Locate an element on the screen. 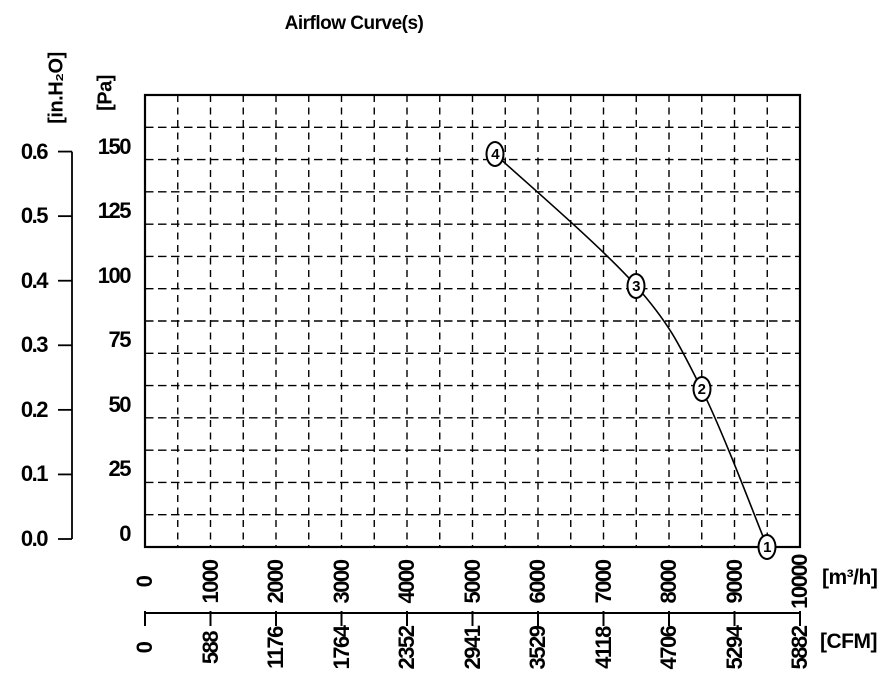 This screenshot has height=680, width=896. curve-point-marker-4: 4 is located at coordinates (495, 154).